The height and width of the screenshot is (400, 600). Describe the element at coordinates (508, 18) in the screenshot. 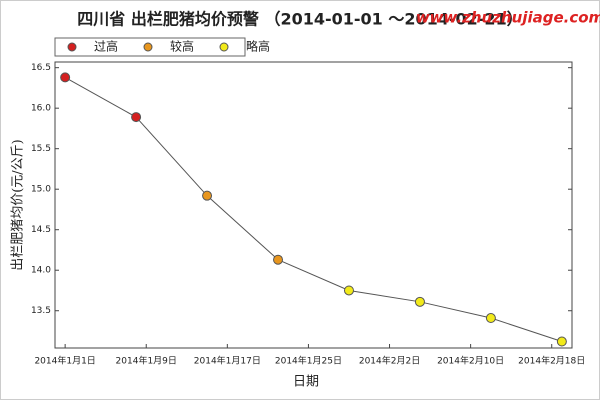

I see `watermark: www.zhuzhujiage.com` at that location.